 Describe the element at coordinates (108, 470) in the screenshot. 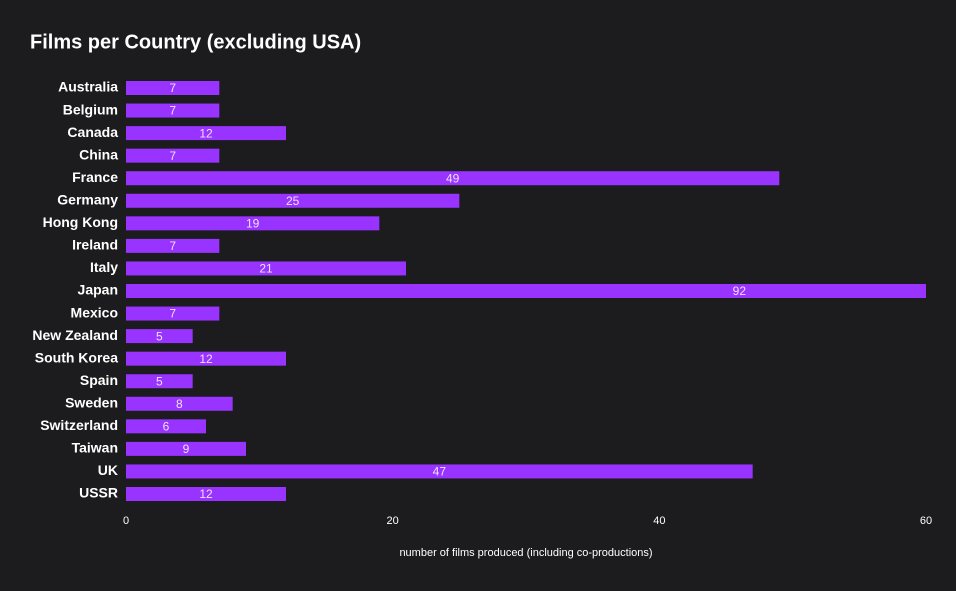

I see `y-tick-label: UK` at that location.